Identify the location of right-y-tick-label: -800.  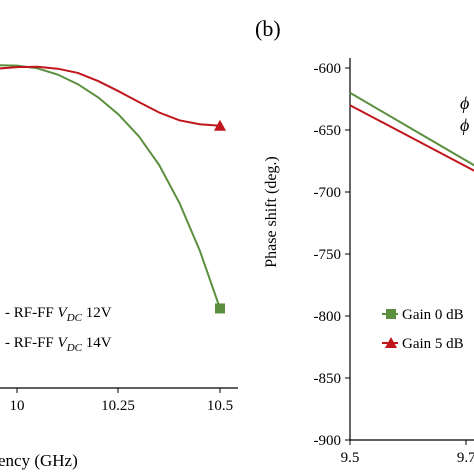
(328, 317).